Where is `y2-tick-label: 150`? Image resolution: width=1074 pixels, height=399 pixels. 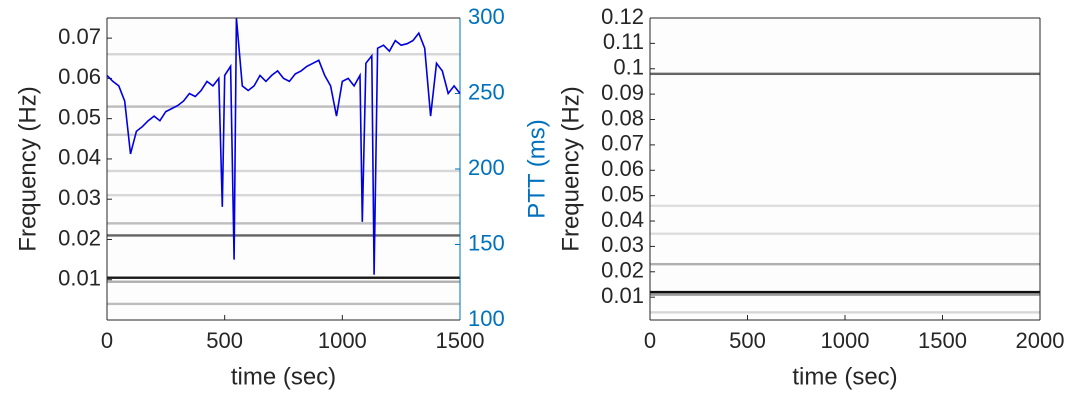 y2-tick-label: 150 is located at coordinates (486, 242).